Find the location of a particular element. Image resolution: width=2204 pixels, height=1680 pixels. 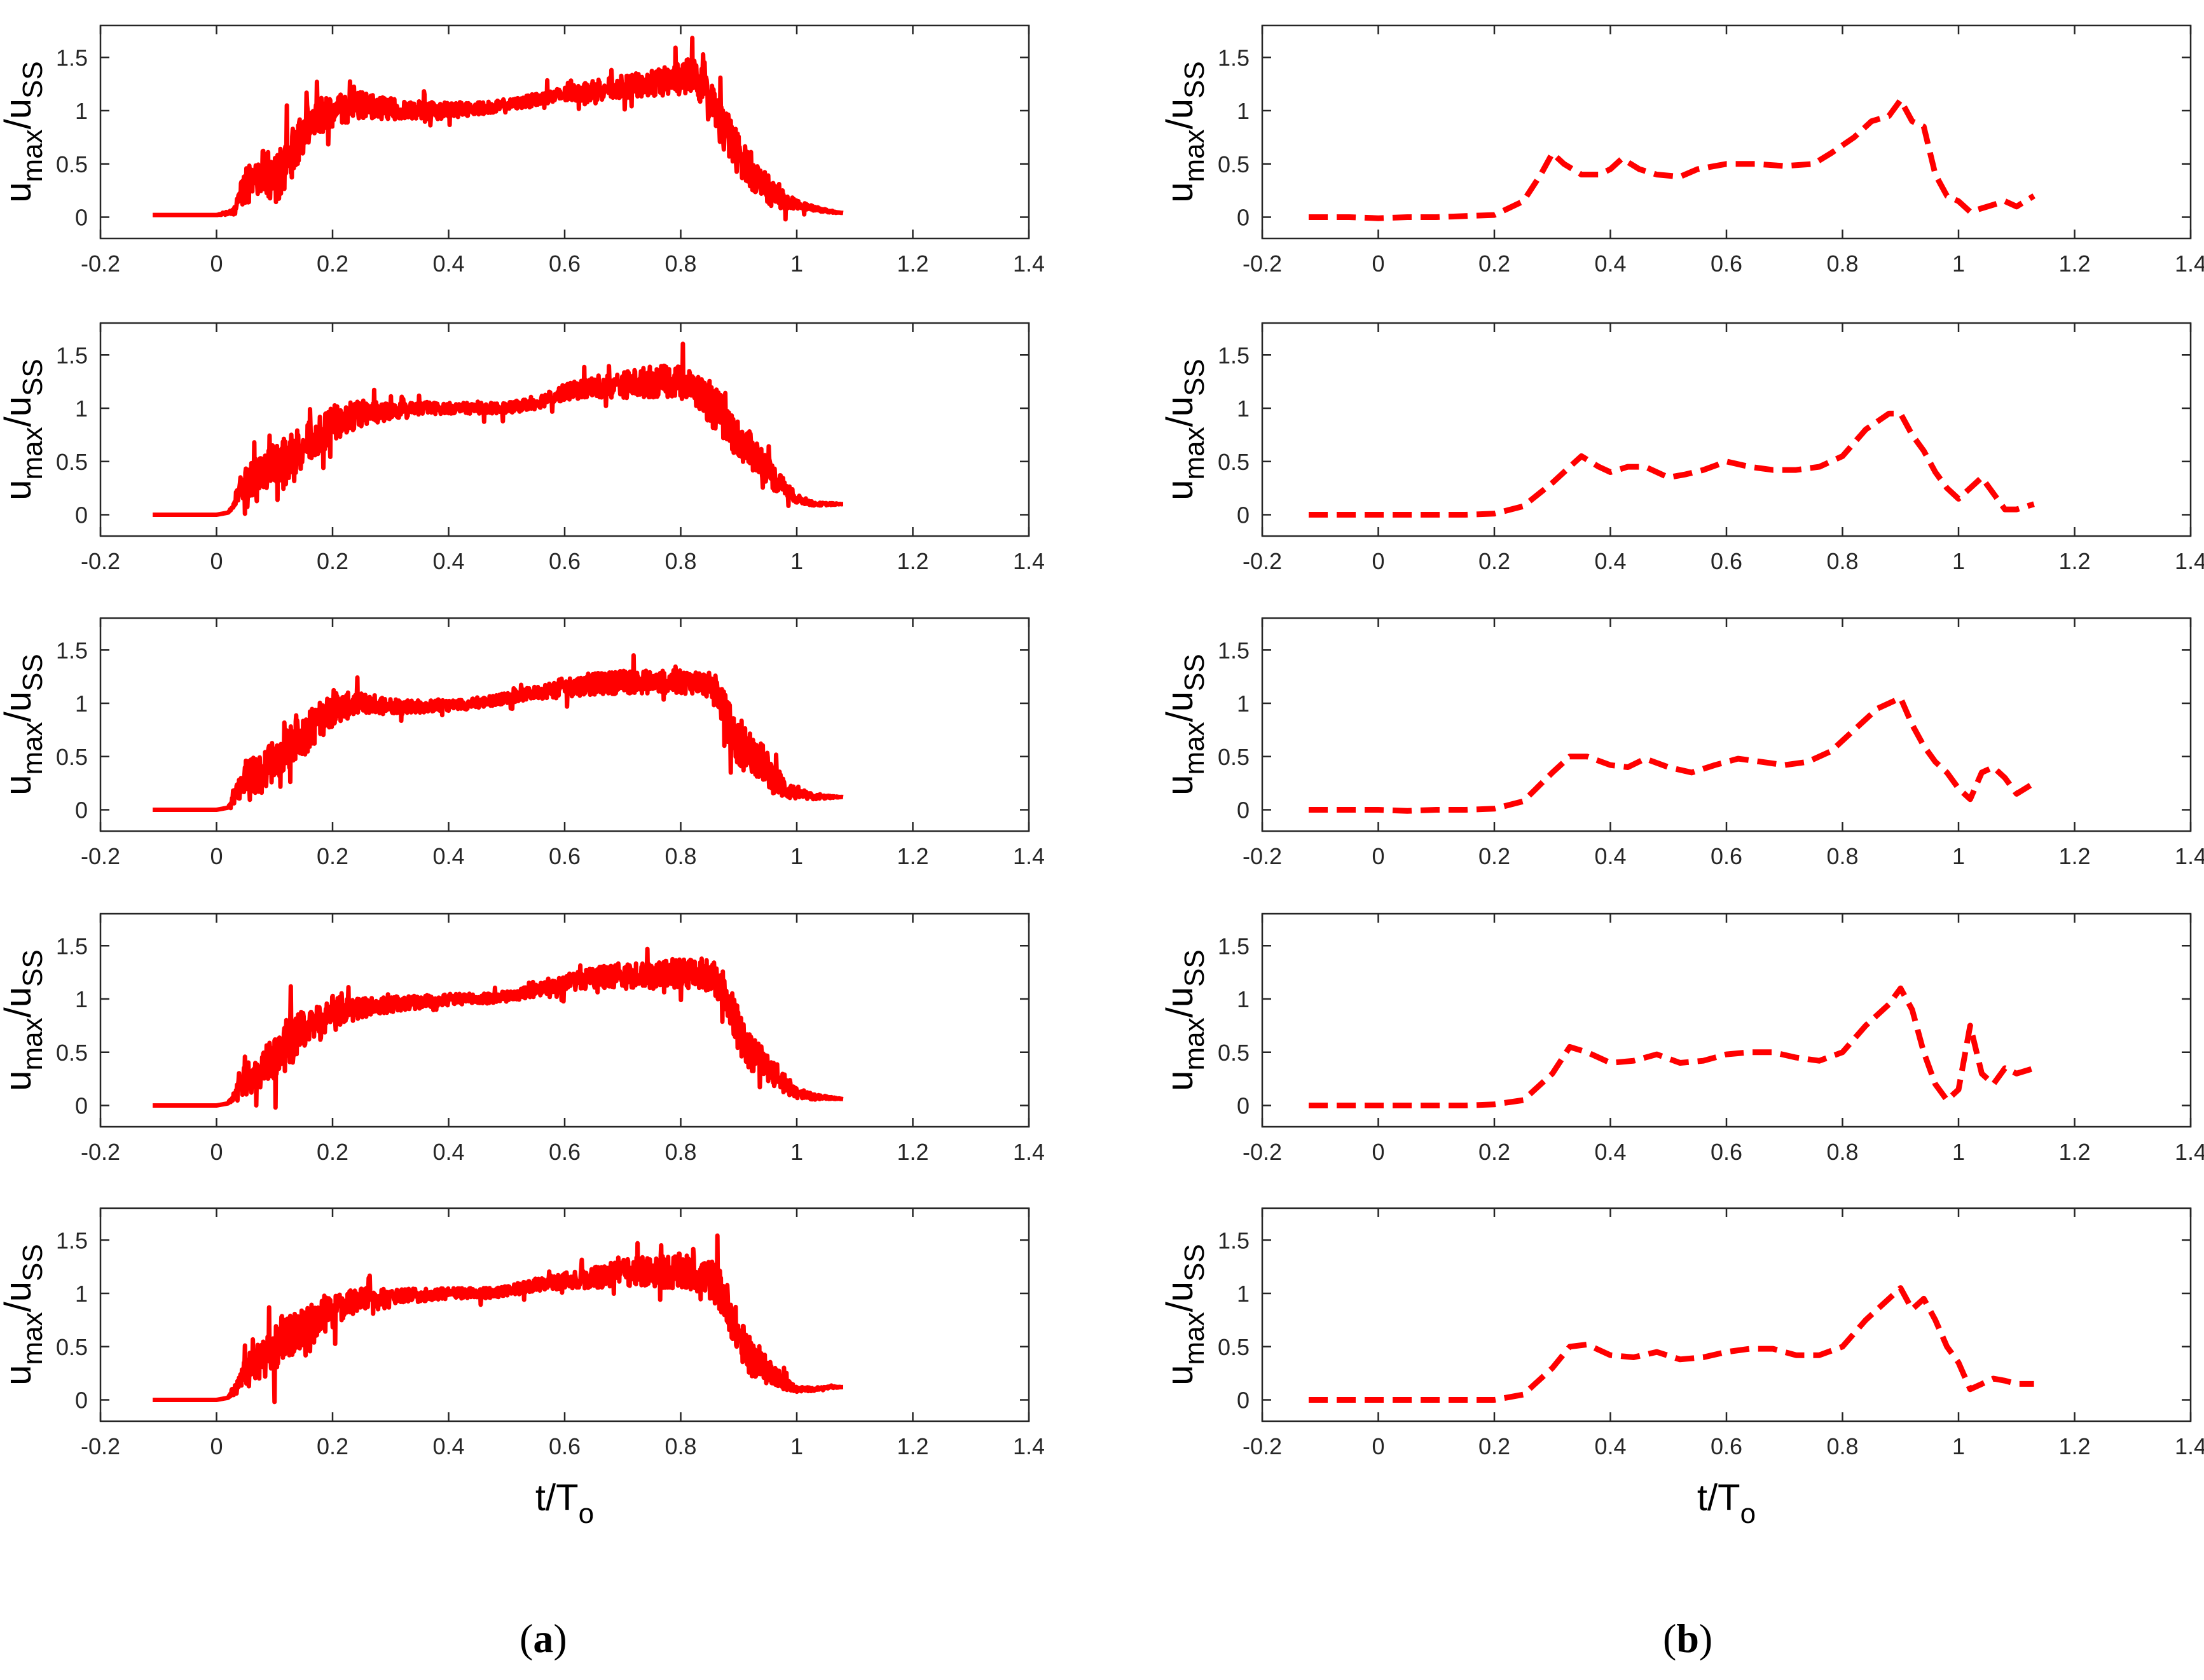

y-label-sub-ss: SS is located at coordinates (1194, 1262).